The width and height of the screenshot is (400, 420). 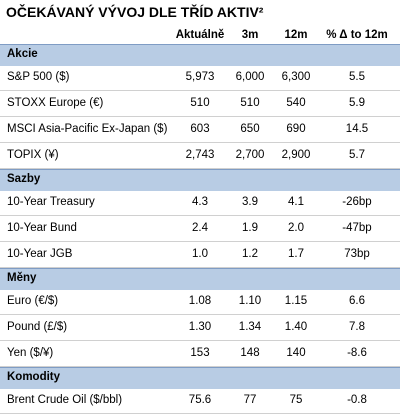 I want to click on table-row: TOPIX (¥) 2,743 2,700 2,900 5.7, so click(x=200, y=156).